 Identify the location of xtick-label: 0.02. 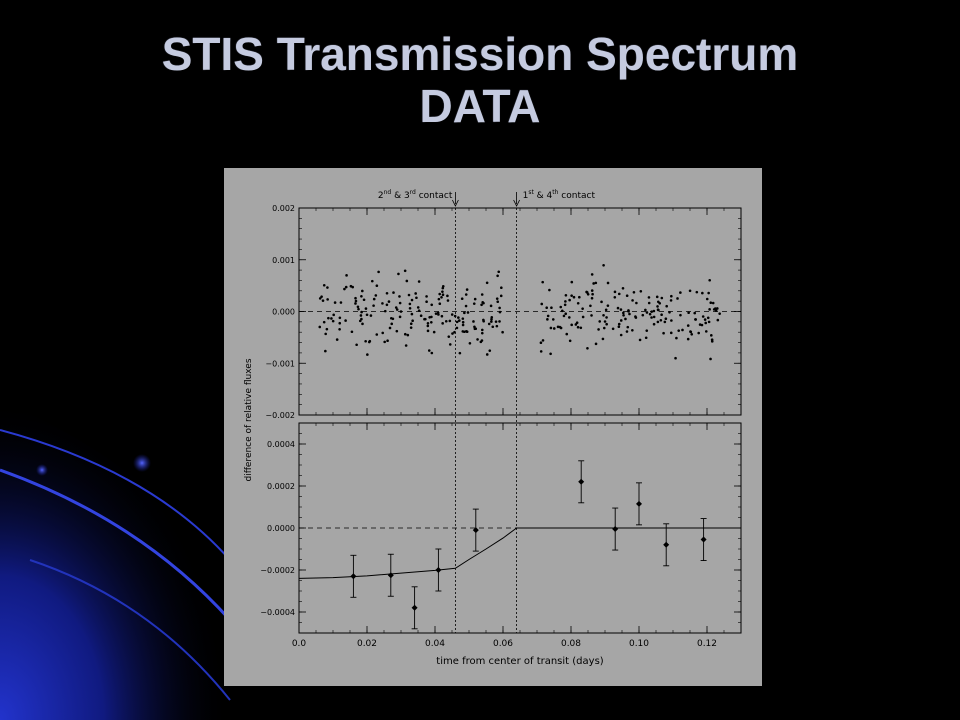
(367, 644).